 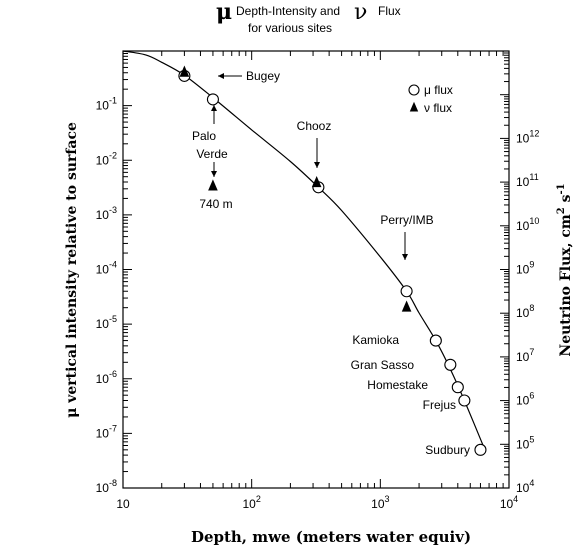 What do you see at coordinates (525, 486) in the screenshot?
I see `y-right-tick-label: 10⁴` at bounding box center [525, 486].